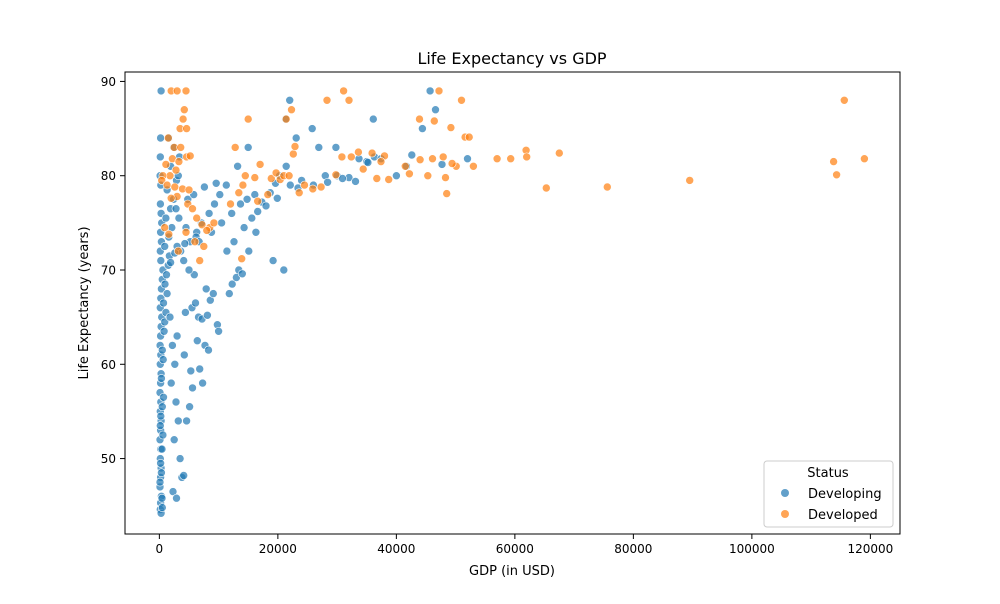  What do you see at coordinates (108, 176) in the screenshot?
I see `y-tick-label: 80` at bounding box center [108, 176].